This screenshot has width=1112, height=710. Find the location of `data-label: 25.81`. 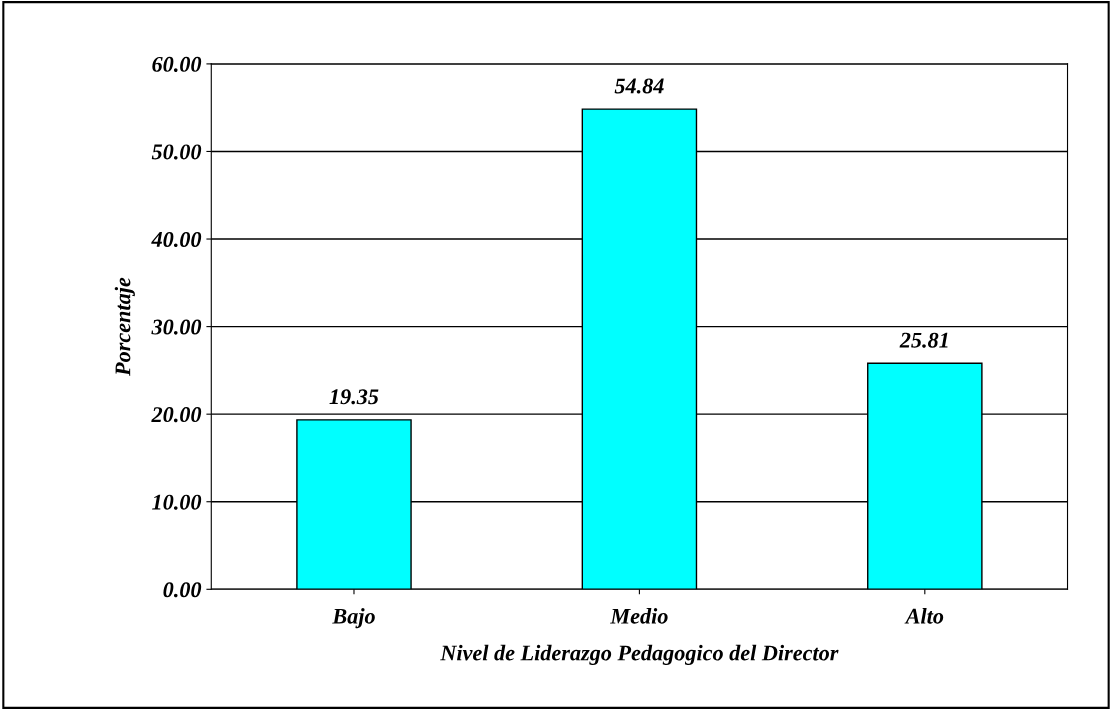

data-label: 25.81 is located at coordinates (923, 340).